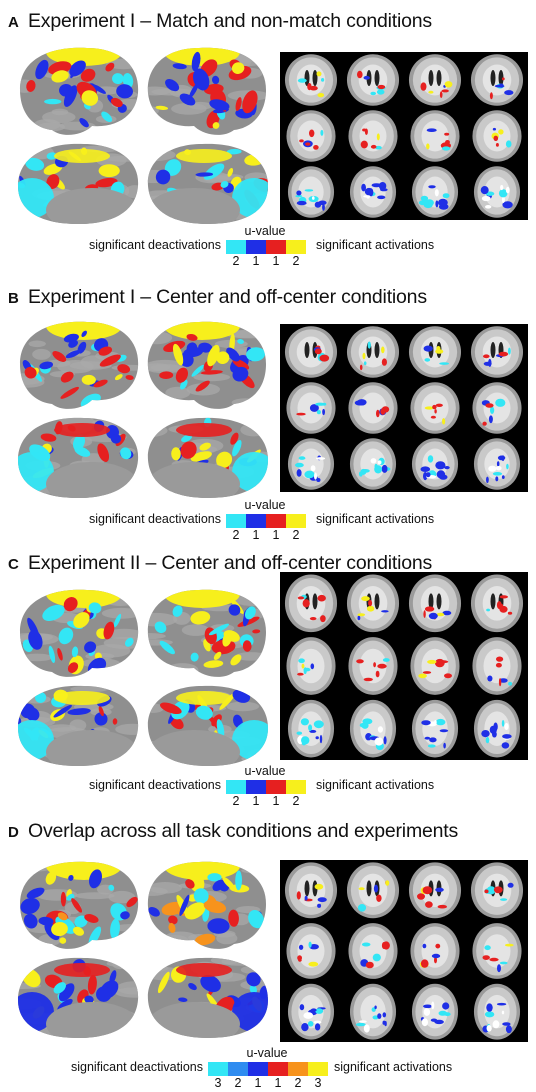 The image size is (536, 1092). Describe the element at coordinates (13, 22) in the screenshot. I see `panel-letter: A` at that location.